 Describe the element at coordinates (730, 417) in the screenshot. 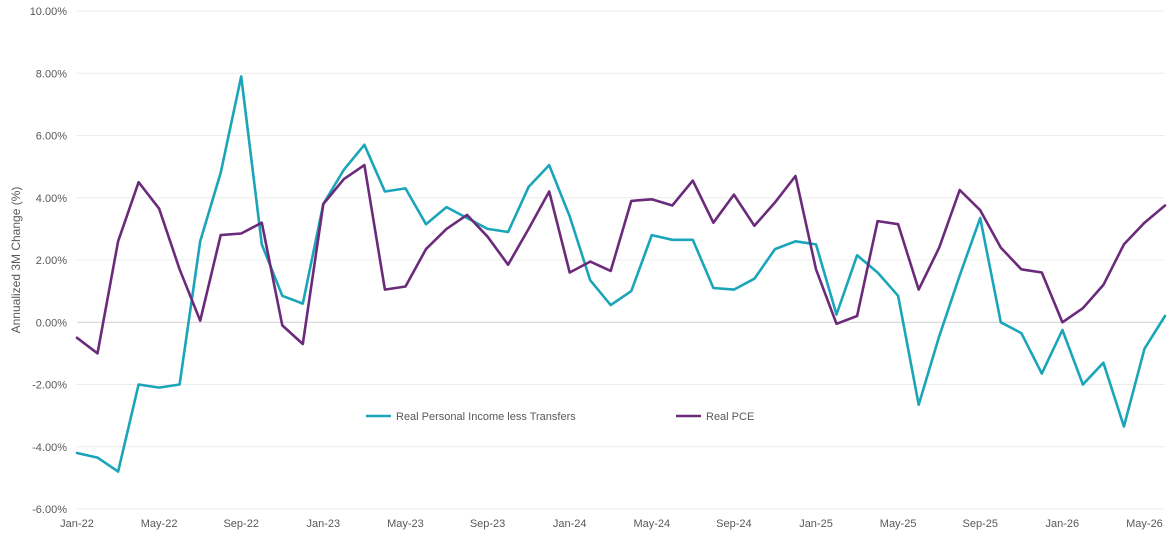

I see `legend-label: Real PCE` at that location.